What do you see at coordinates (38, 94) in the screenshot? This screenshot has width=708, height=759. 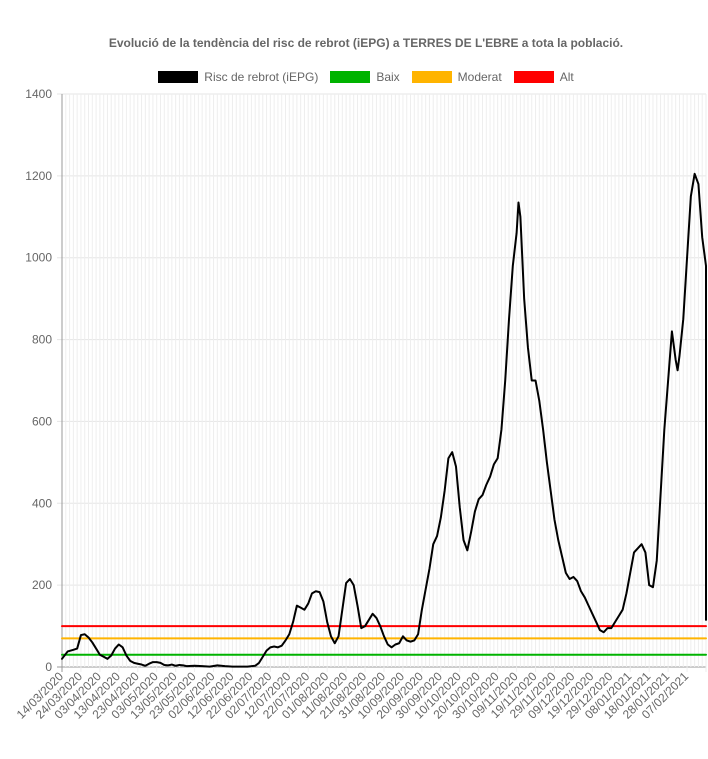 I see `y-tick-label: 1400` at bounding box center [38, 94].